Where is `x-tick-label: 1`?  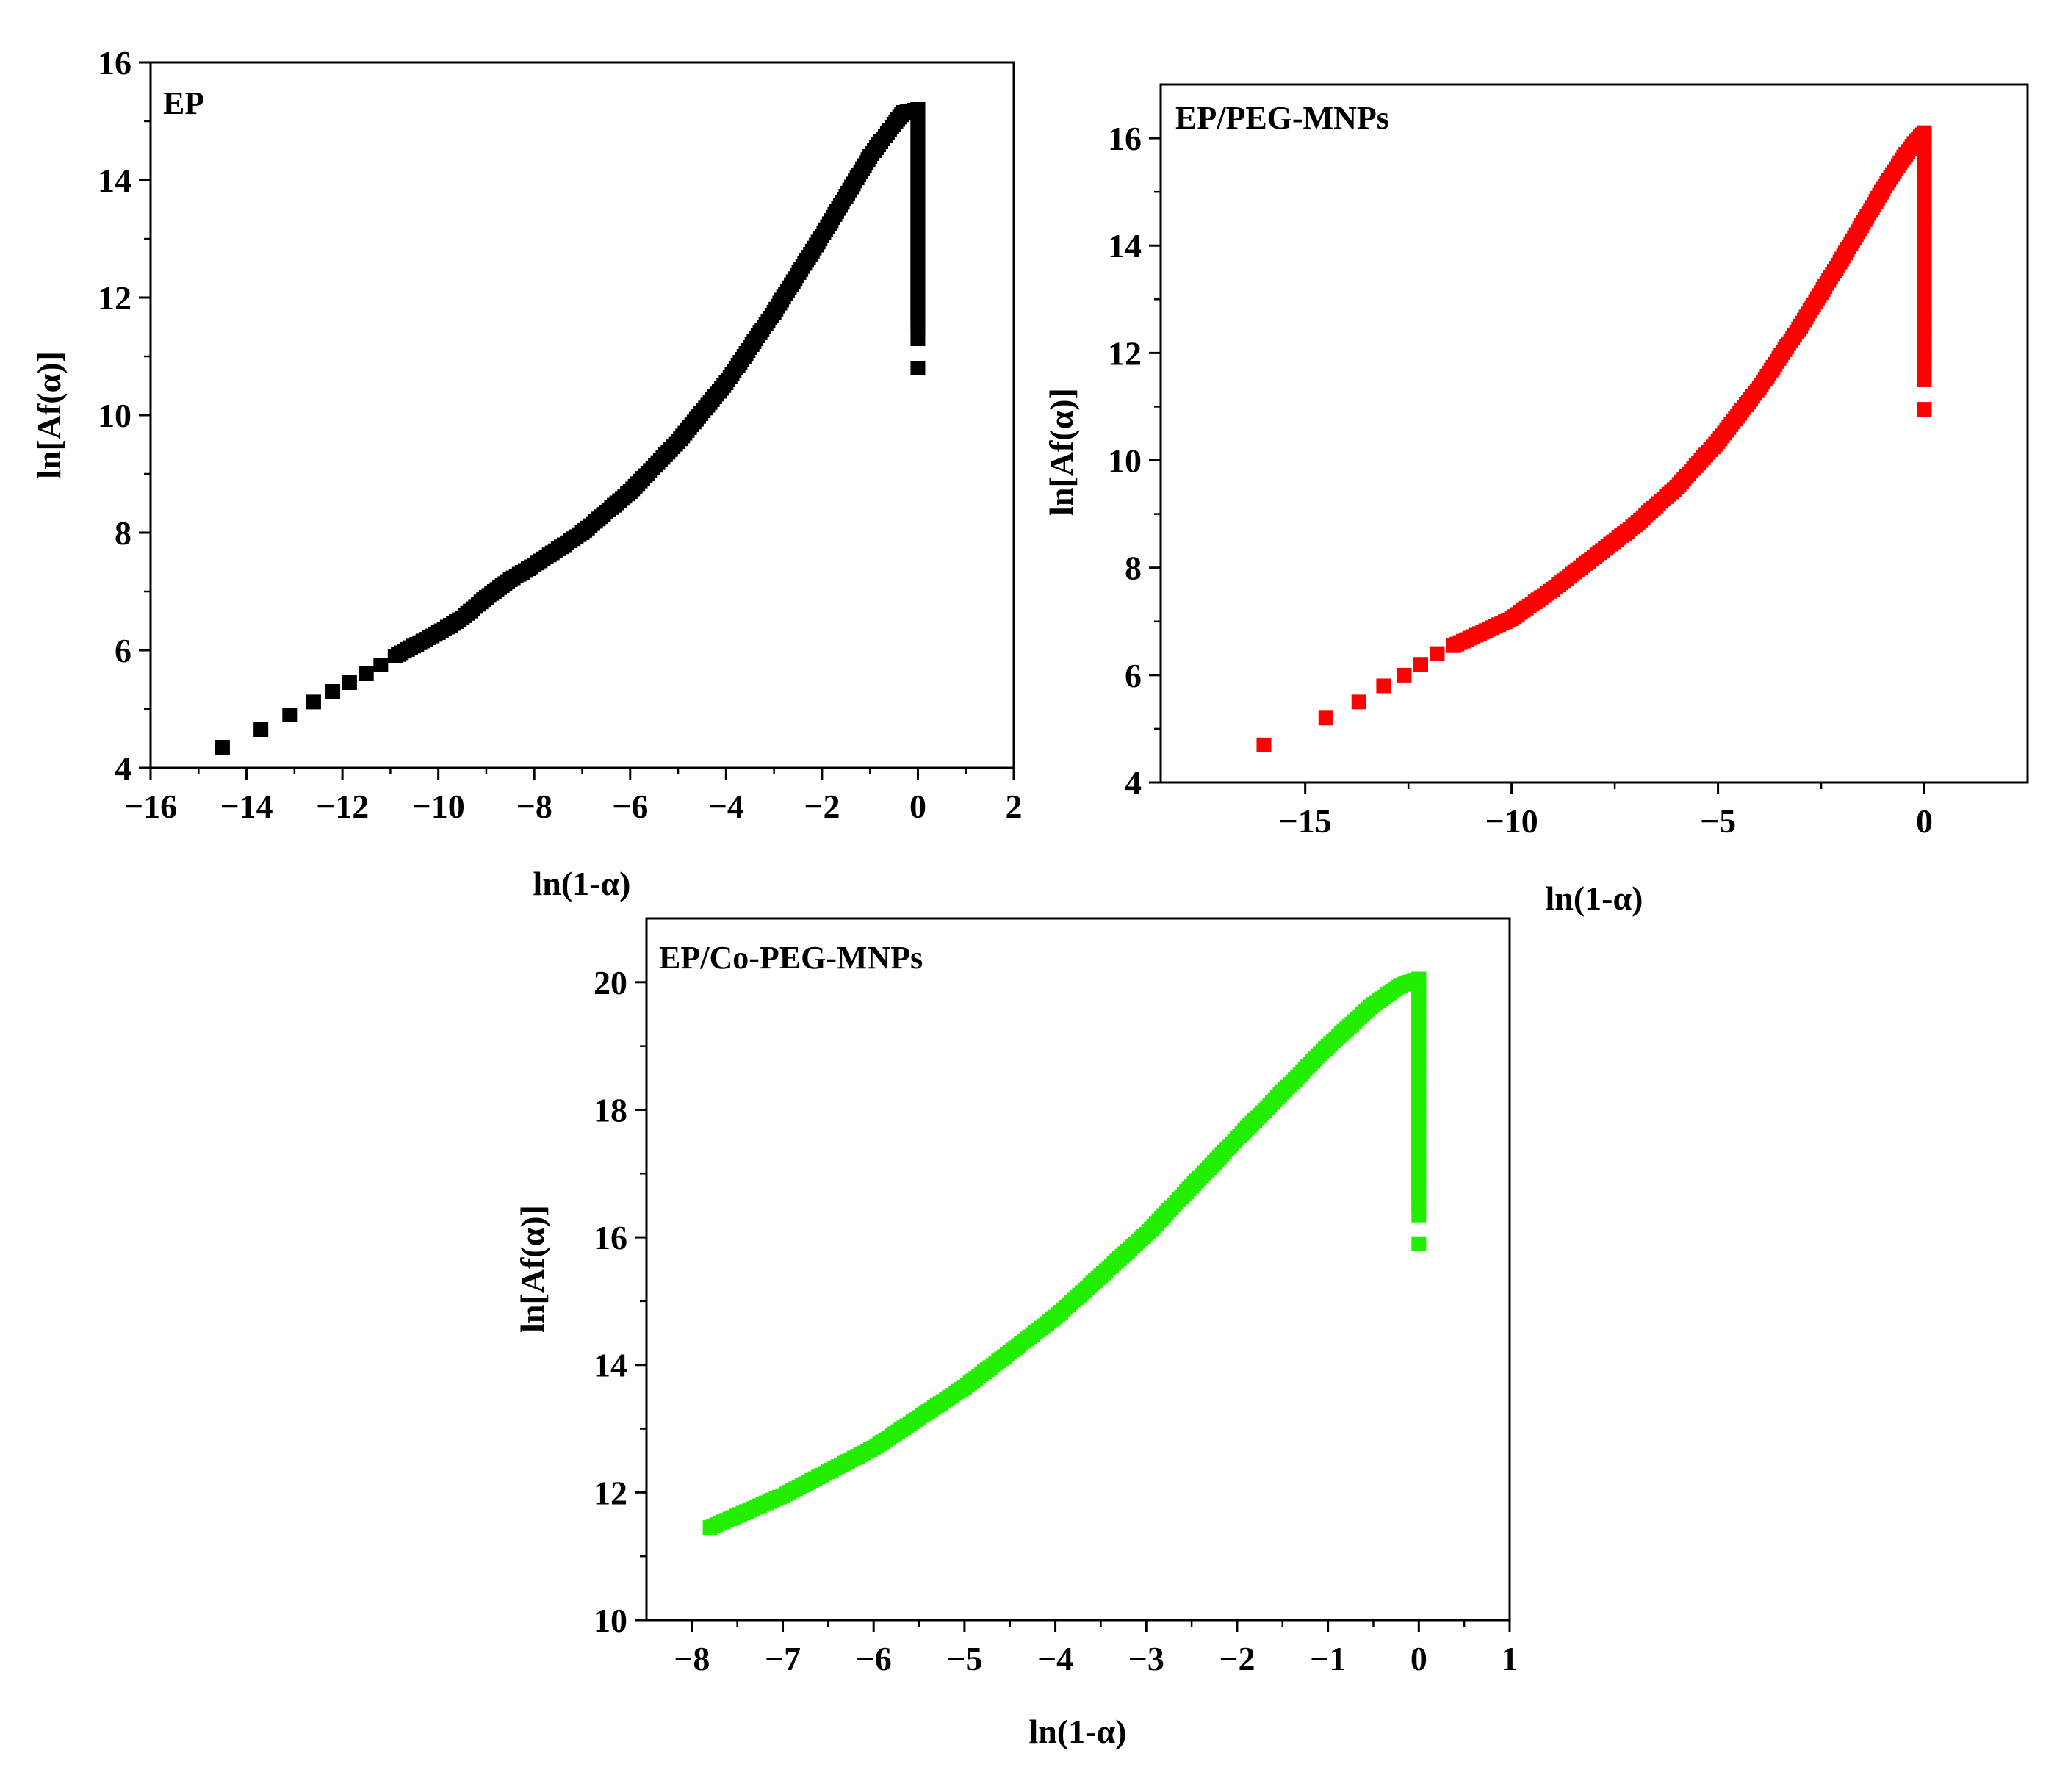
x-tick-label: 1 is located at coordinates (1510, 1659).